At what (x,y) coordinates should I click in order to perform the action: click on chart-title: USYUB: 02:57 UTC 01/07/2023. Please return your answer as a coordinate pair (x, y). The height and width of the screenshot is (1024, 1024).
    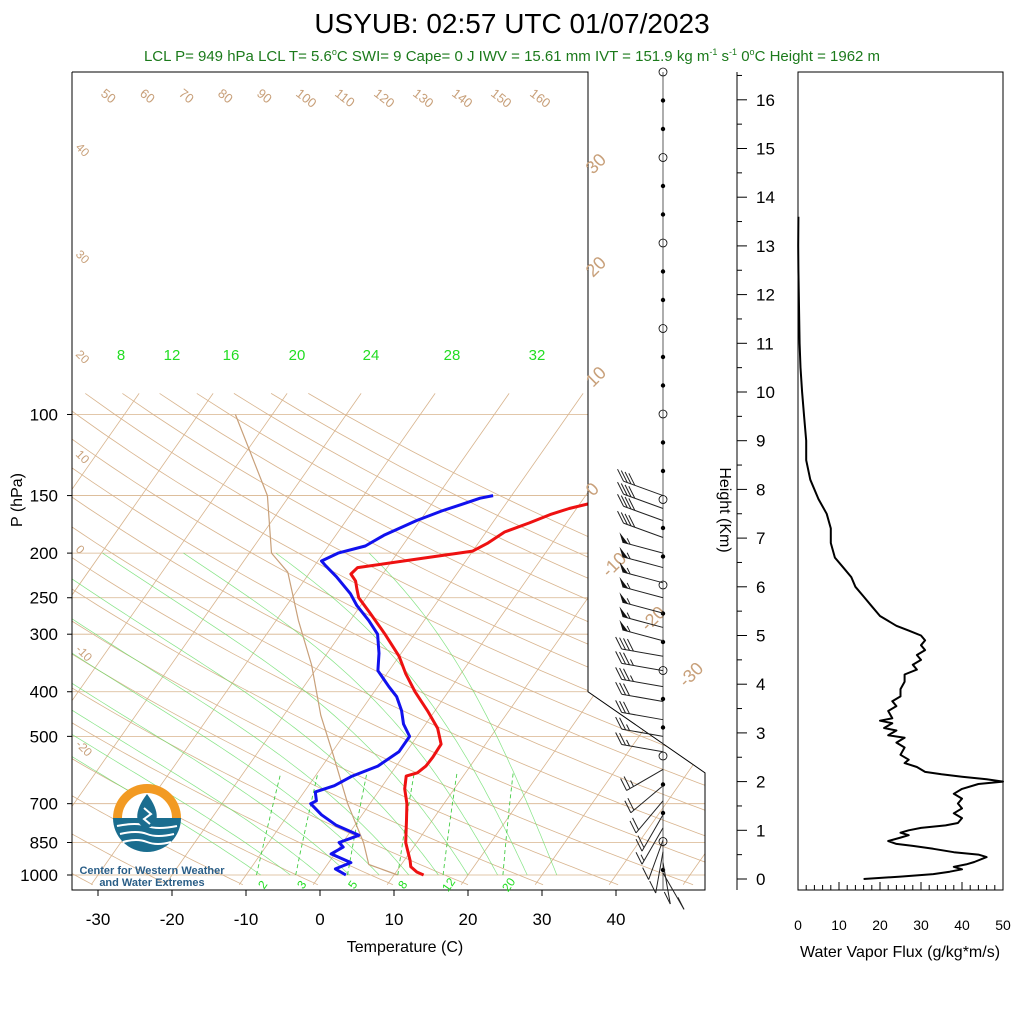
    Looking at the image, I should click on (512, 23).